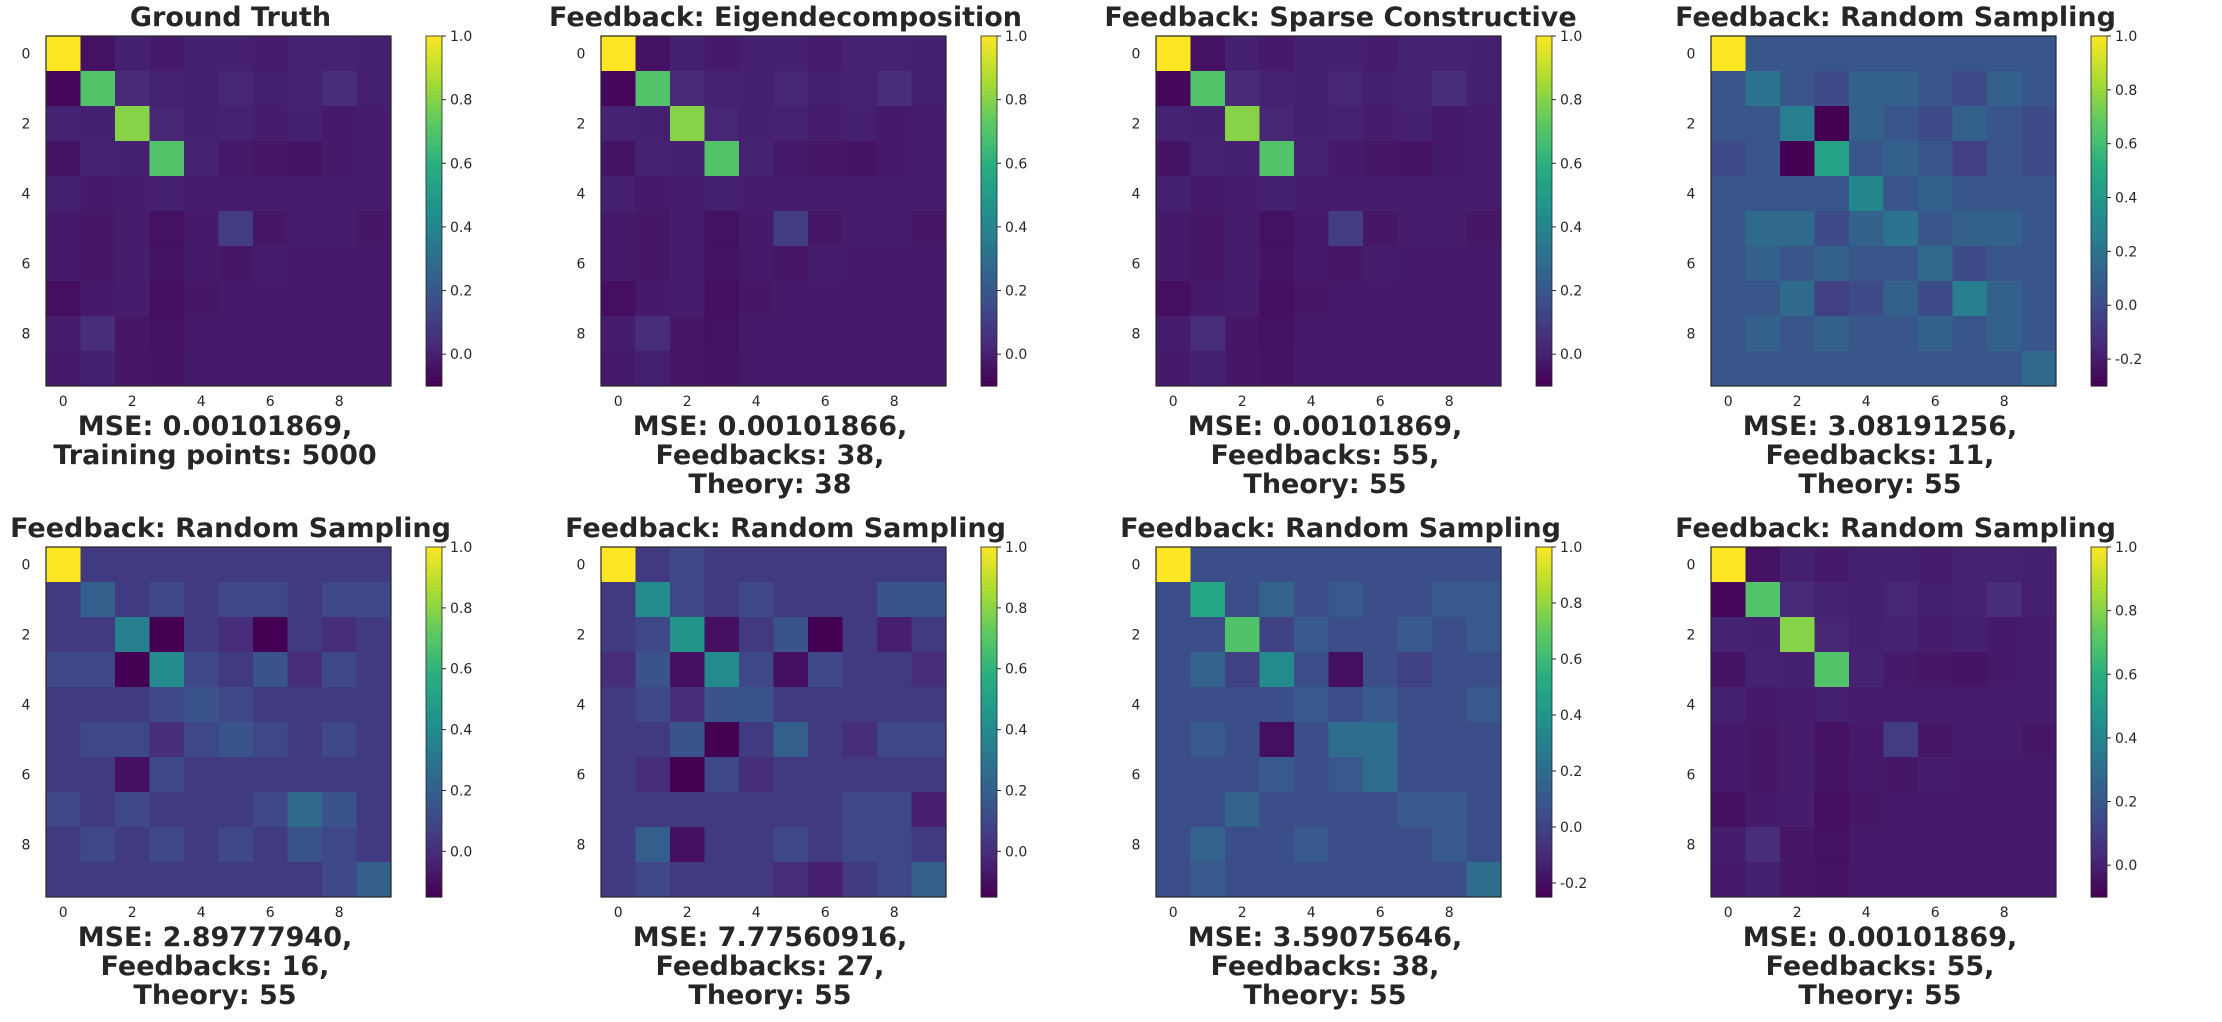  What do you see at coordinates (1571, 101) in the screenshot?
I see `colorbar-tick-label: 0.8` at bounding box center [1571, 101].